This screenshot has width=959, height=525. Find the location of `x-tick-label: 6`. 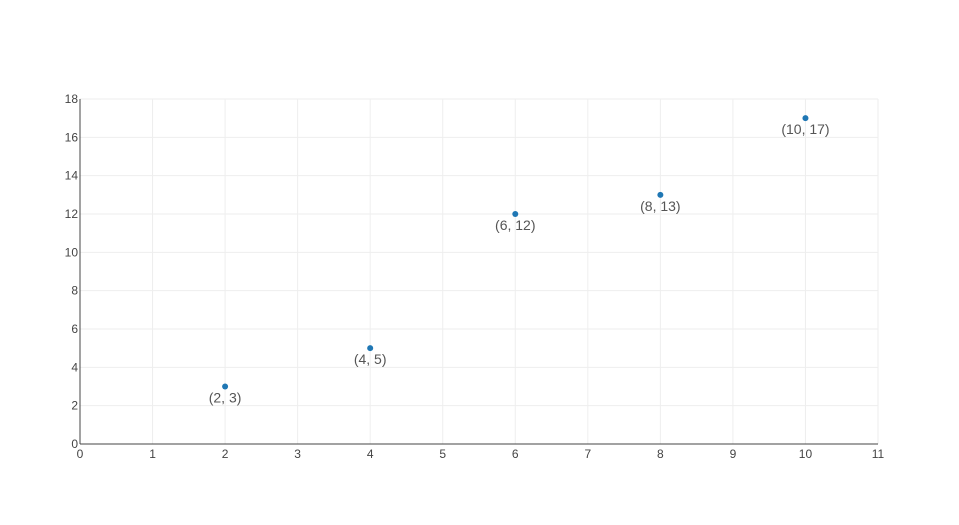

x-tick-label: 6 is located at coordinates (515, 454).